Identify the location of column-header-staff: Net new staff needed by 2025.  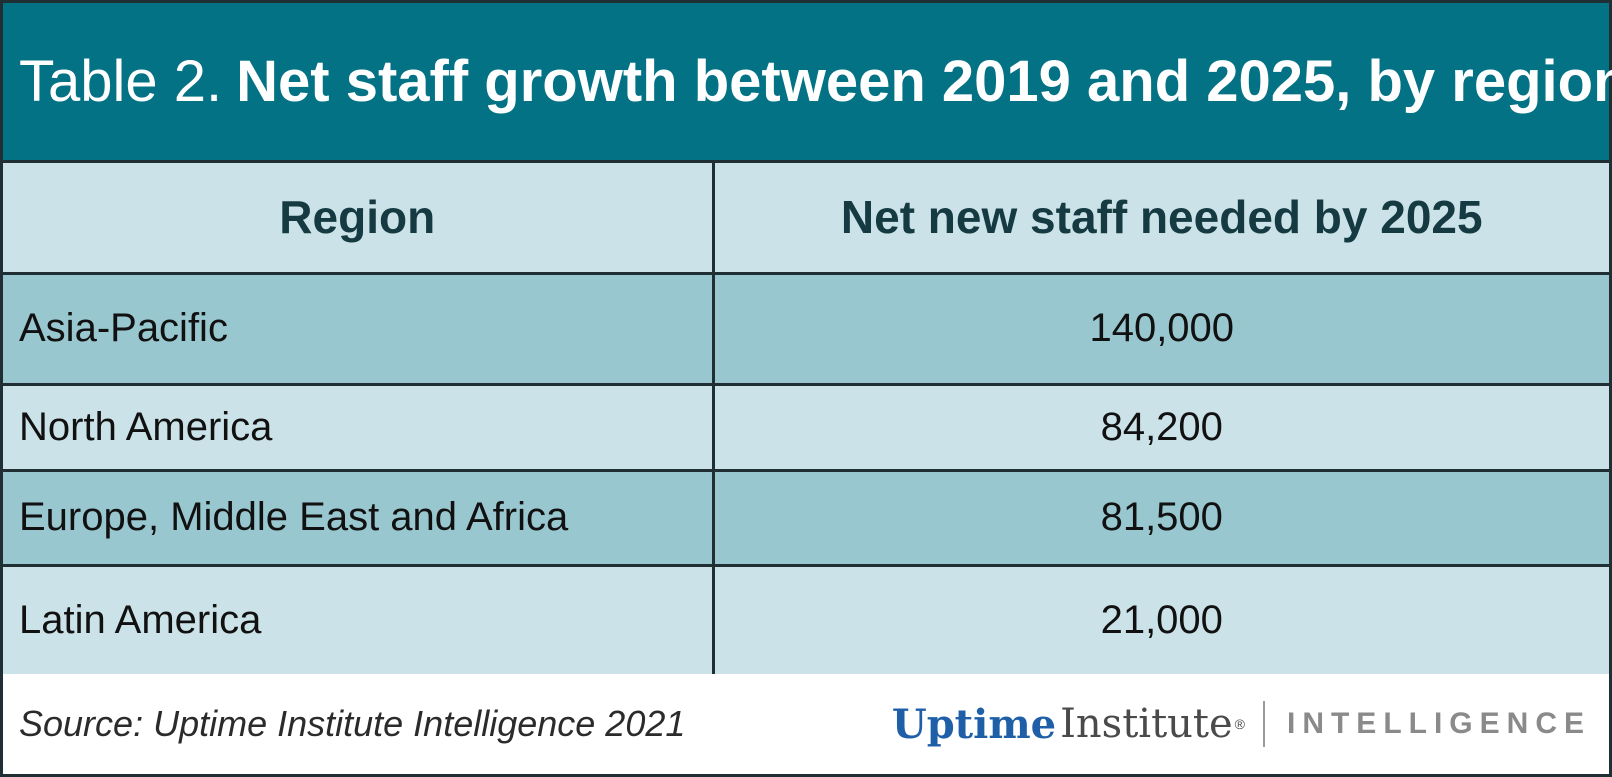
(1160, 219).